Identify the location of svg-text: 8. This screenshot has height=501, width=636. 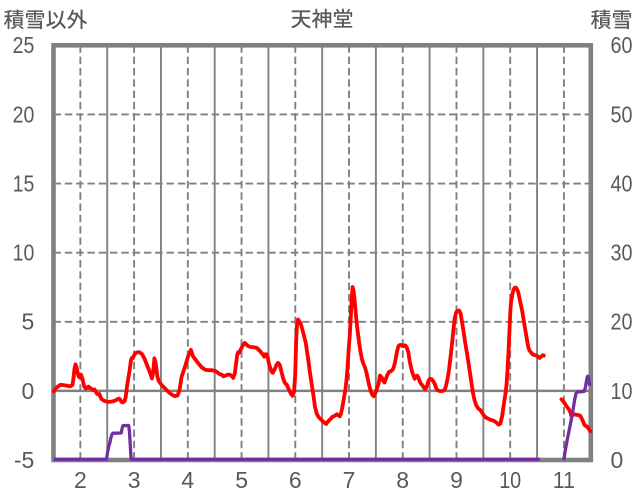
(402, 480).